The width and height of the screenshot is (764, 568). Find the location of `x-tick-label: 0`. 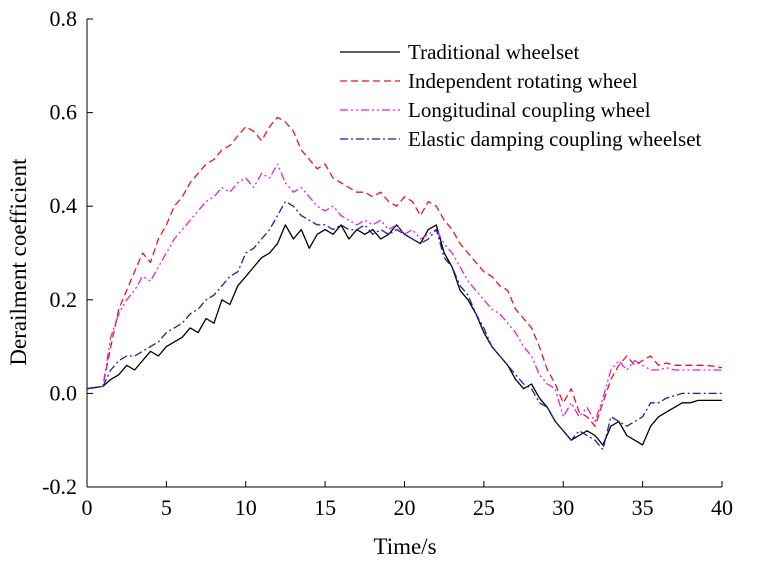

x-tick-label: 0 is located at coordinates (87, 507).